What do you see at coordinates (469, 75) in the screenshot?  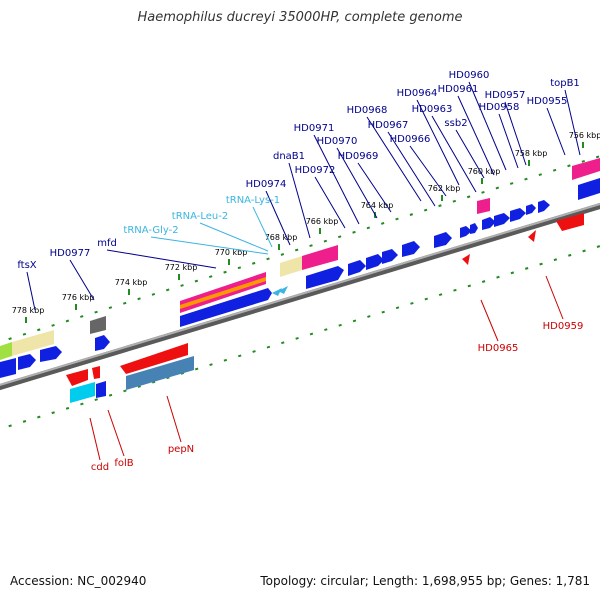 I see `gene-label-hd0960: HD0960` at bounding box center [469, 75].